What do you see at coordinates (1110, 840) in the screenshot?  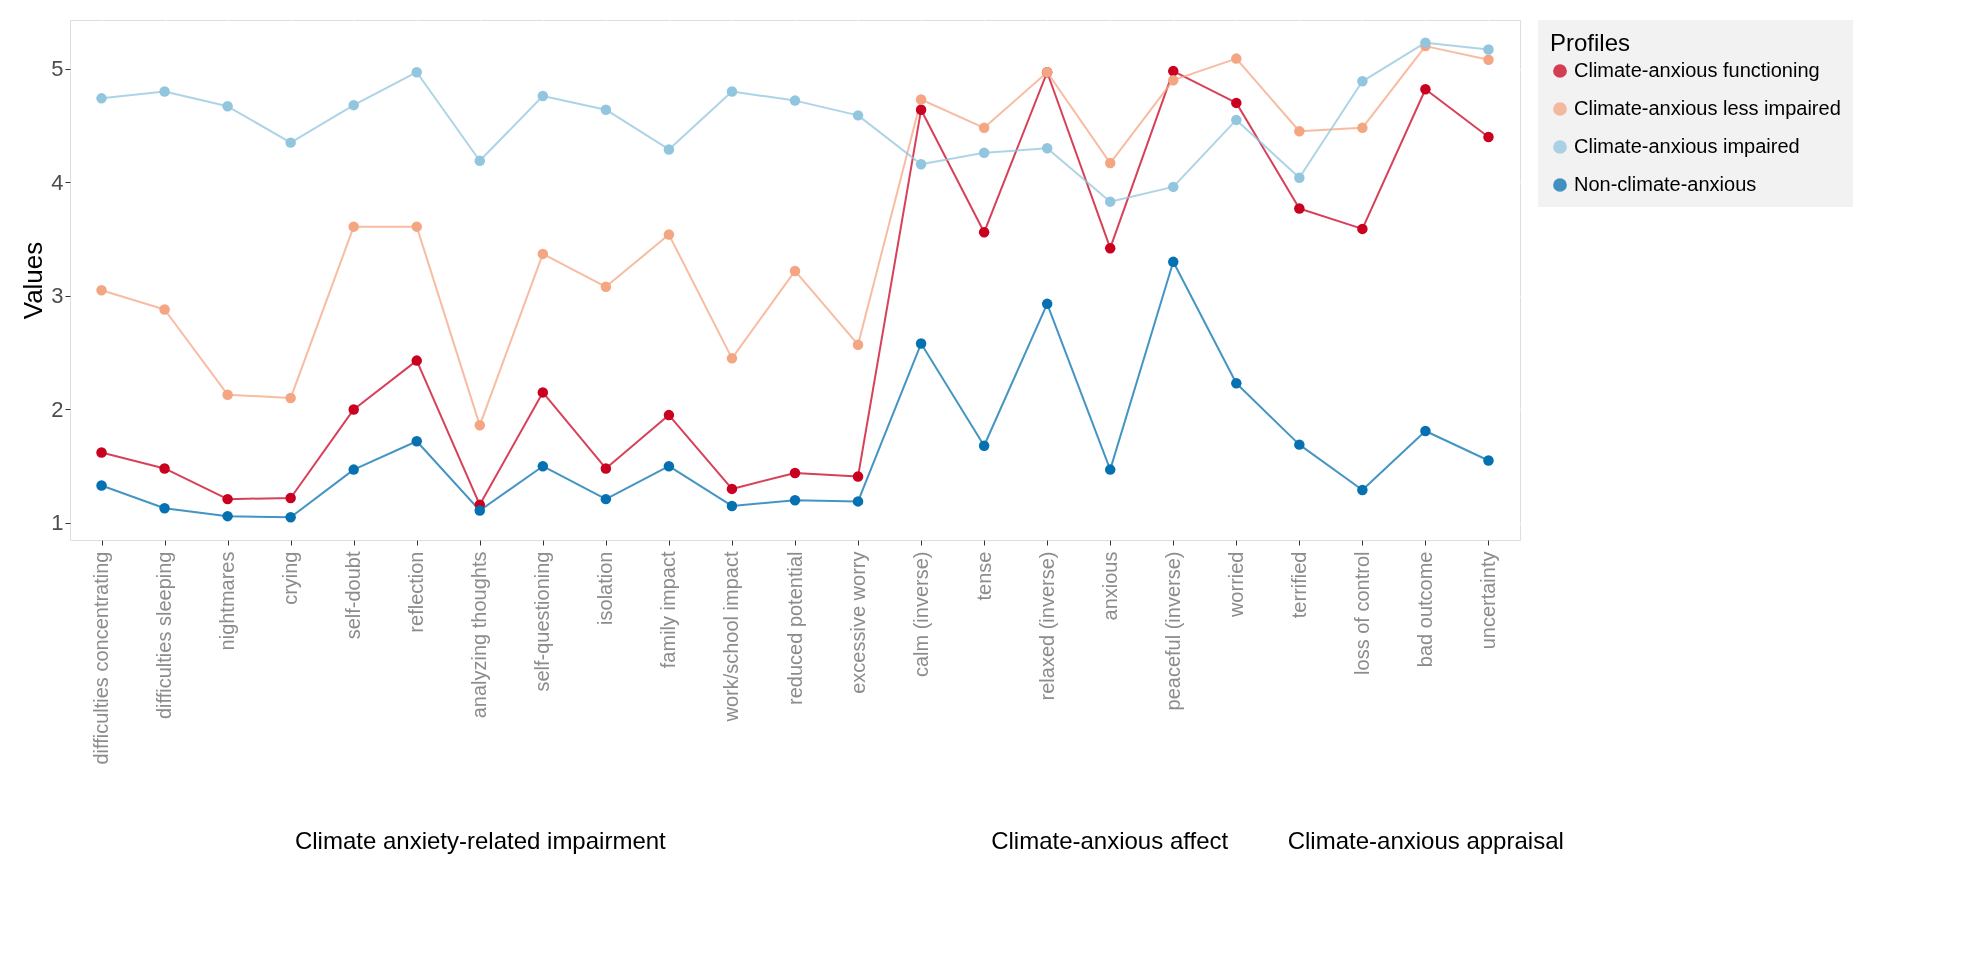 I see `text: Climate-anxious affect` at bounding box center [1110, 840].